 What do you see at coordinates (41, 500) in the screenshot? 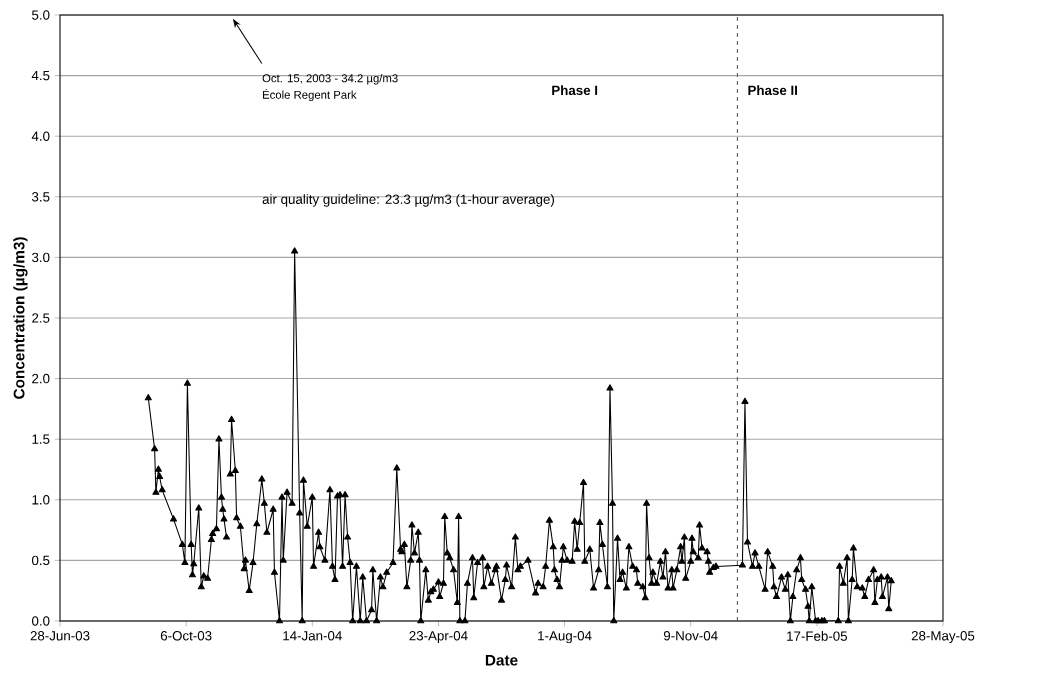
I see `y-tick-label: 1.0` at bounding box center [41, 500].